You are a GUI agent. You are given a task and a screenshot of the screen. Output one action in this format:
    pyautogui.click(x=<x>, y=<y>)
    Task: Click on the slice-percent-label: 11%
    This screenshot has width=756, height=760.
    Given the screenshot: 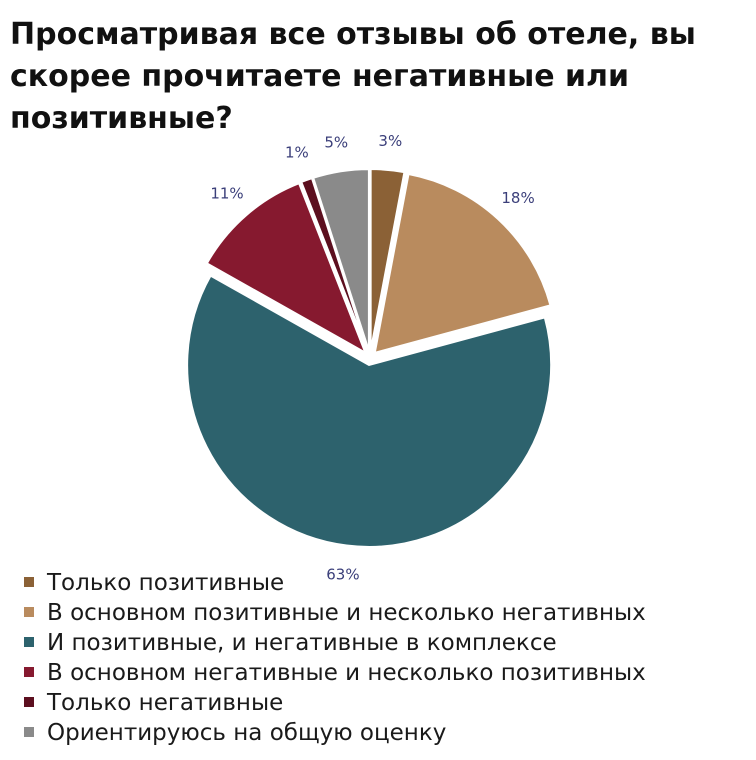 What is the action you would take?
    pyautogui.click(x=226, y=193)
    